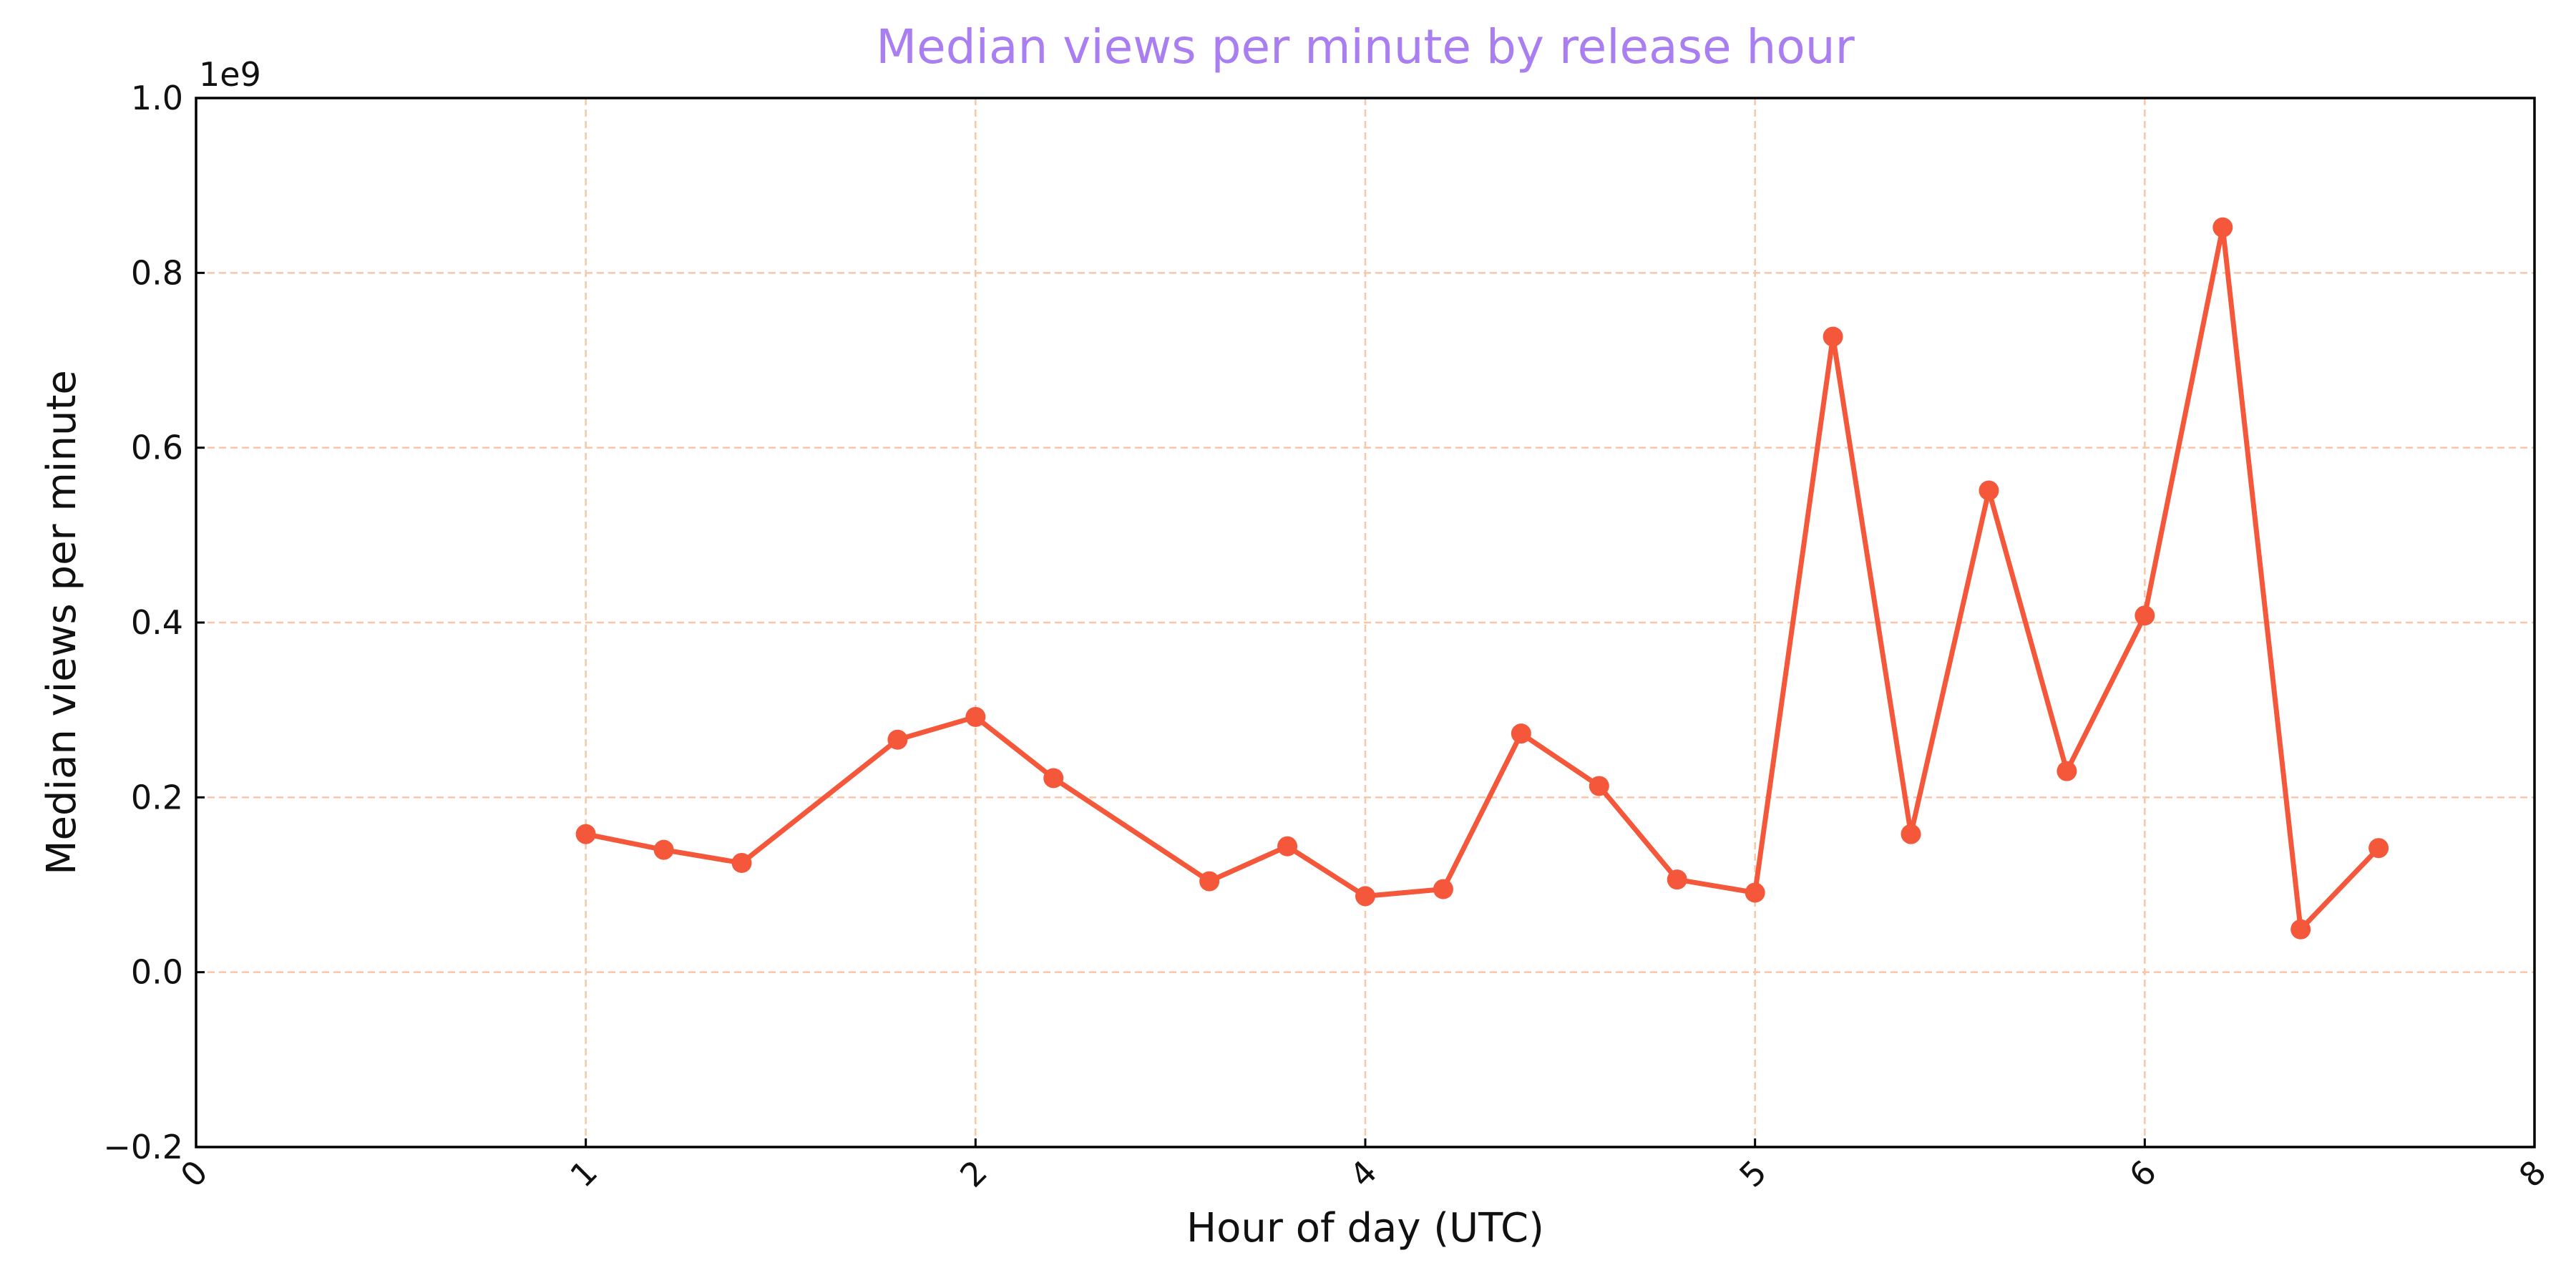  I want to click on y-tick-label: −0.2, so click(143, 1147).